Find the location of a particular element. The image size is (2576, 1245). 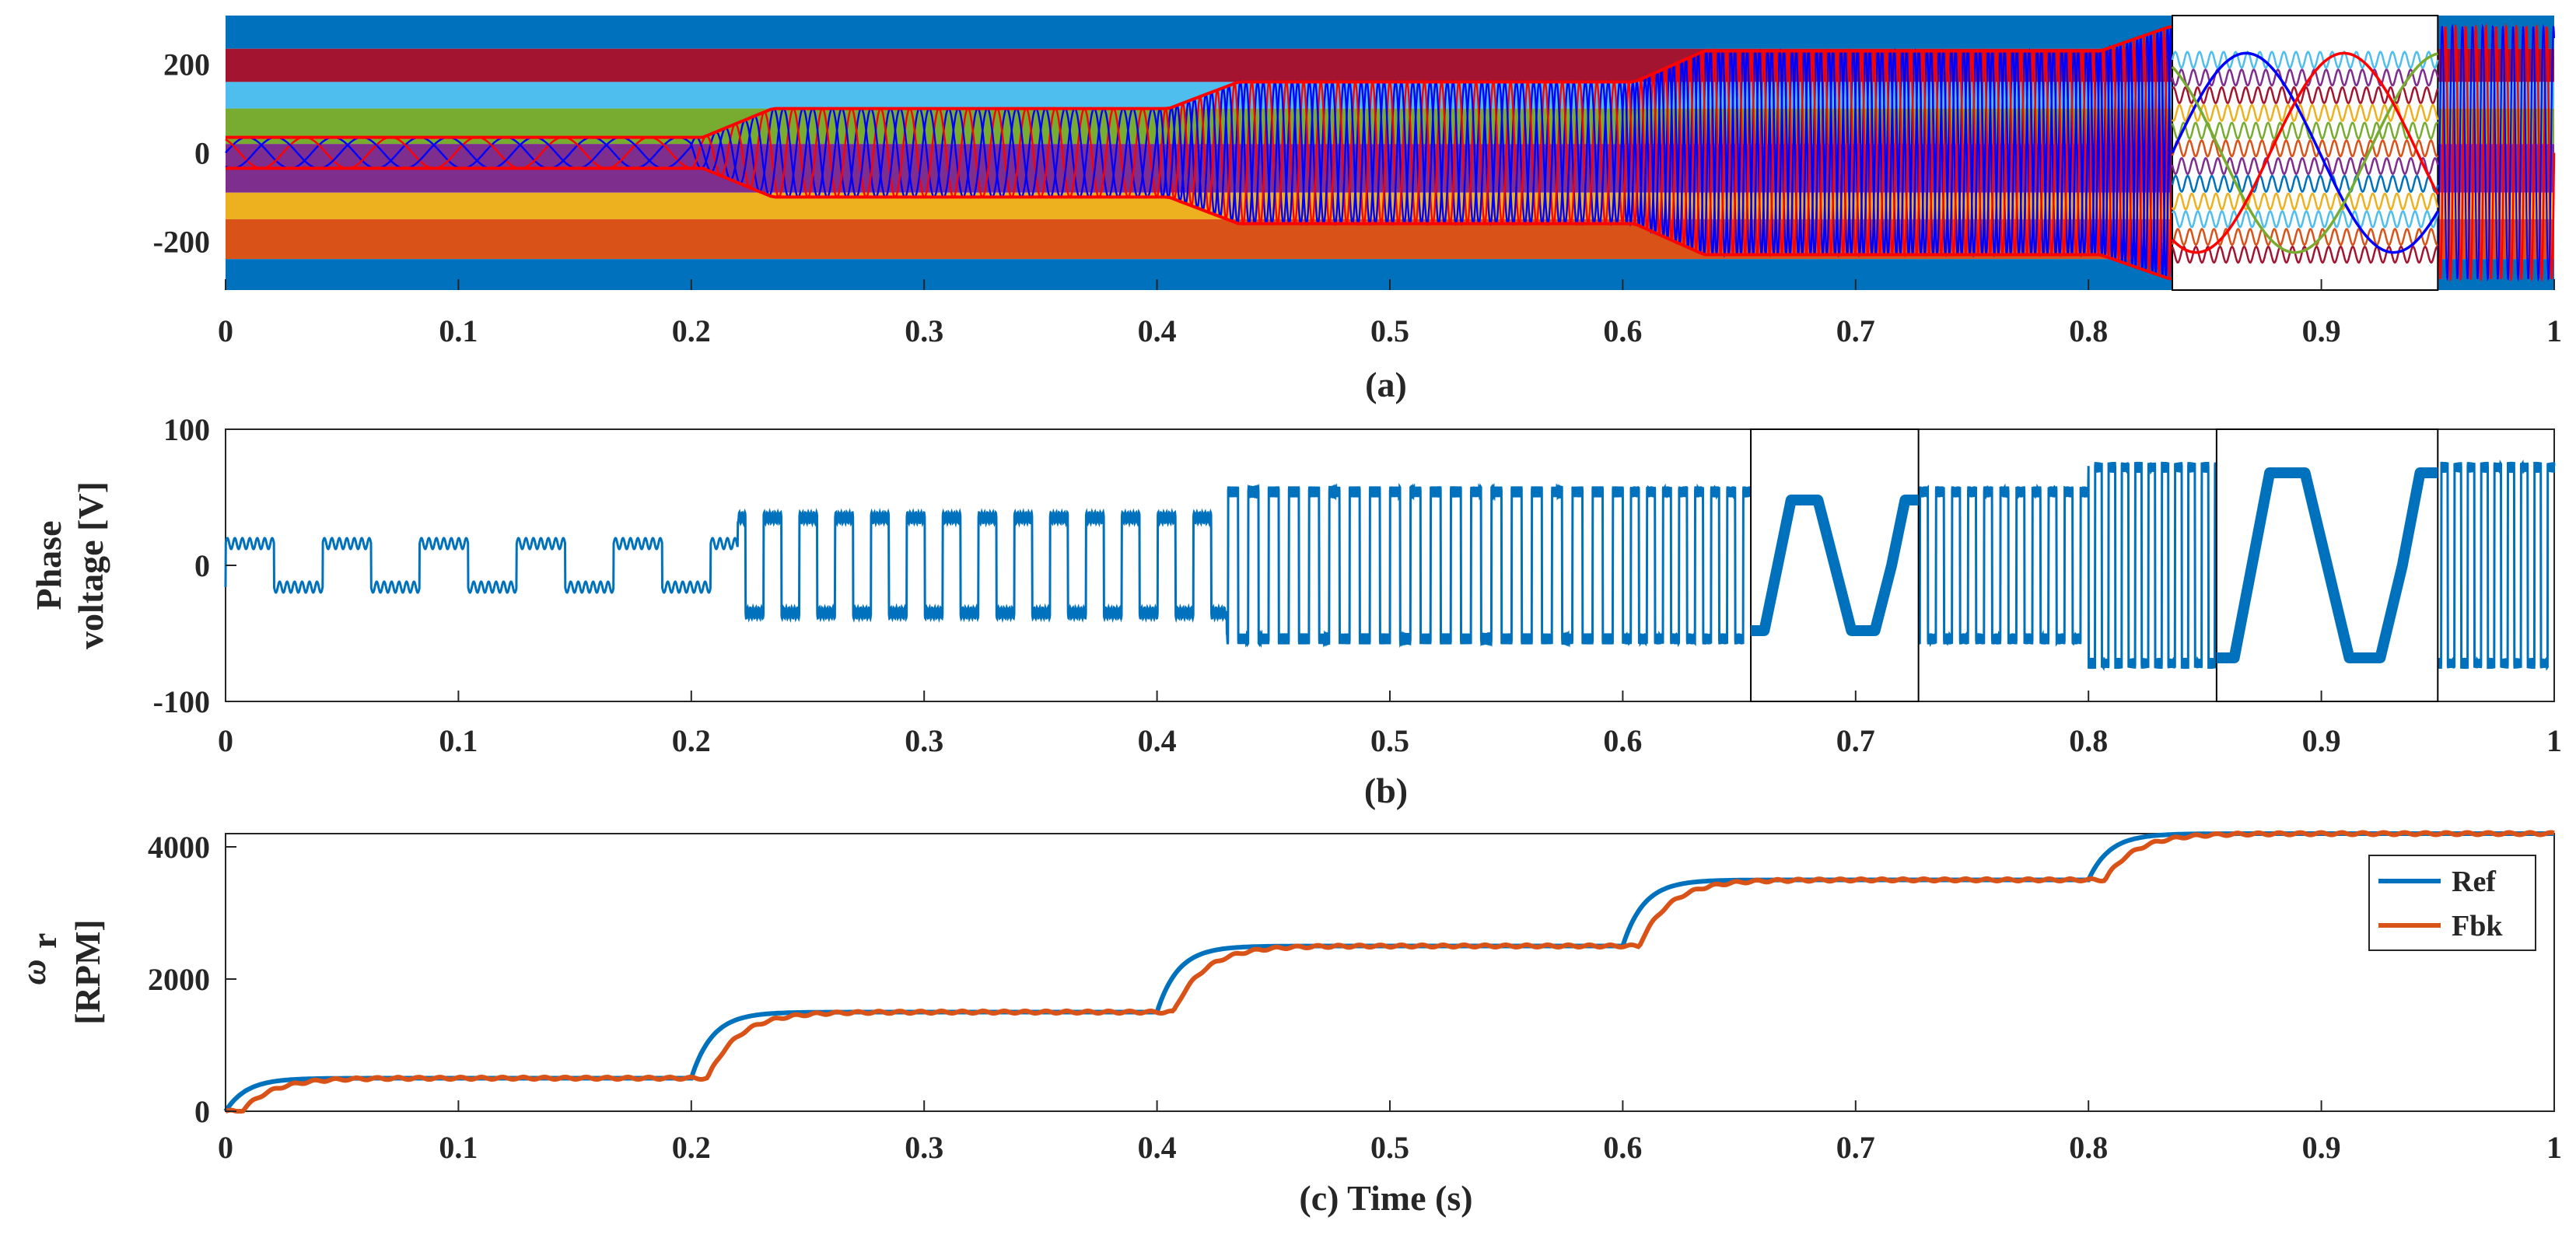

b-xtick-label-7: 0.7 is located at coordinates (1856, 740).